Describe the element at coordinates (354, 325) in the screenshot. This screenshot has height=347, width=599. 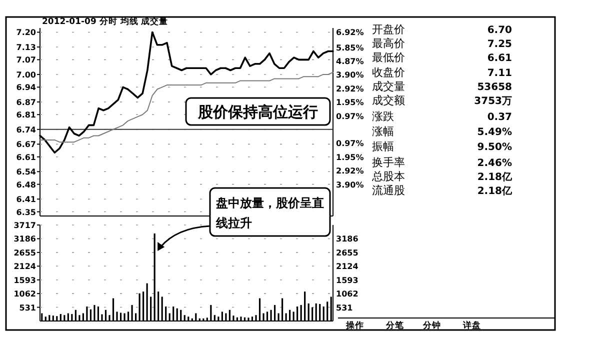
I see `text: 操作` at that location.